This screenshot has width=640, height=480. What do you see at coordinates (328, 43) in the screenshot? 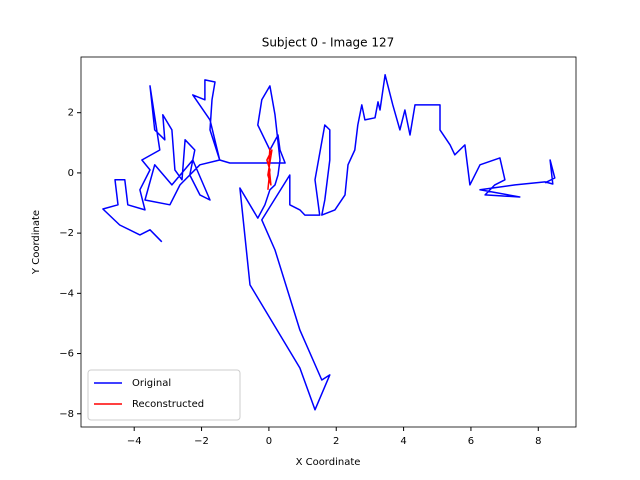
I see `chart-title: Subject 0 - Image 127` at bounding box center [328, 43].